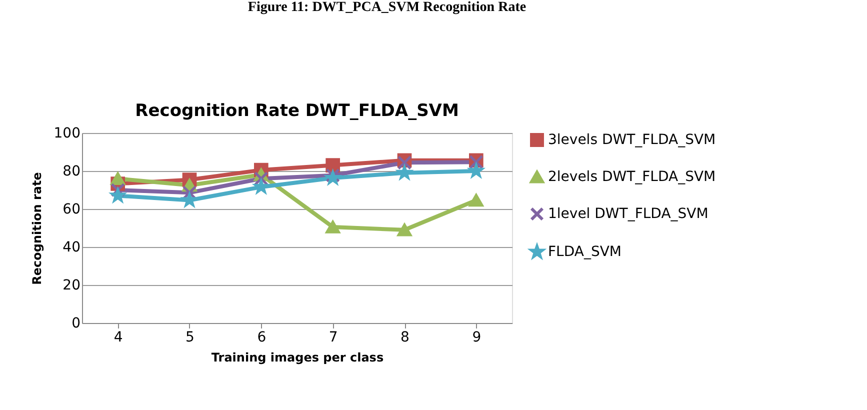 The width and height of the screenshot is (867, 410). What do you see at coordinates (261, 338) in the screenshot?
I see `x-tick-label: 6` at bounding box center [261, 338].